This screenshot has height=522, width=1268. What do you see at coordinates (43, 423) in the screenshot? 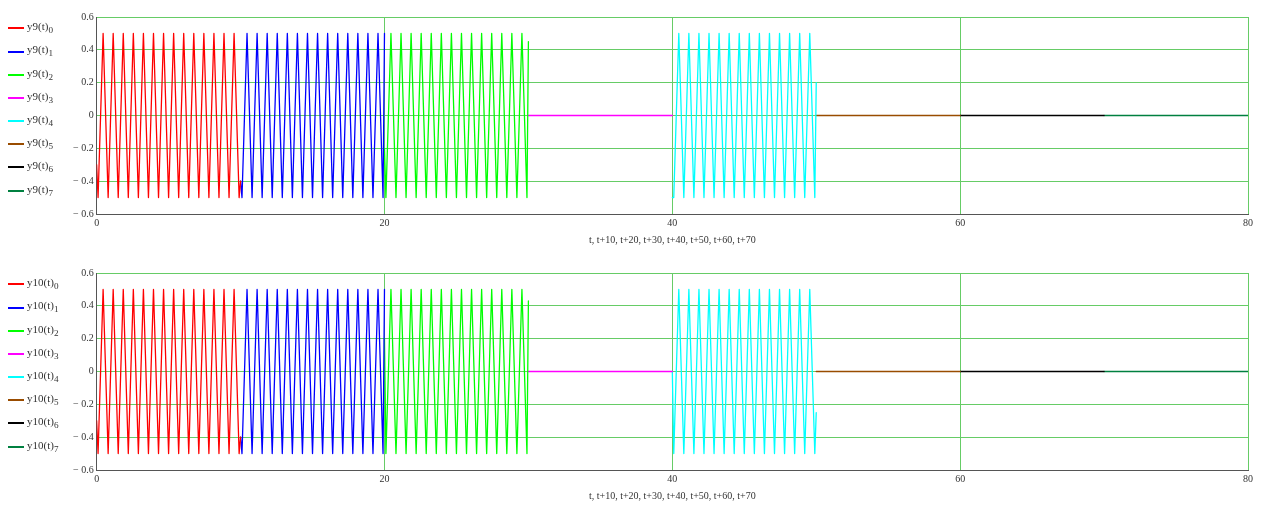
I see `legend-label: y10(t)$_{6}$` at bounding box center [43, 423].